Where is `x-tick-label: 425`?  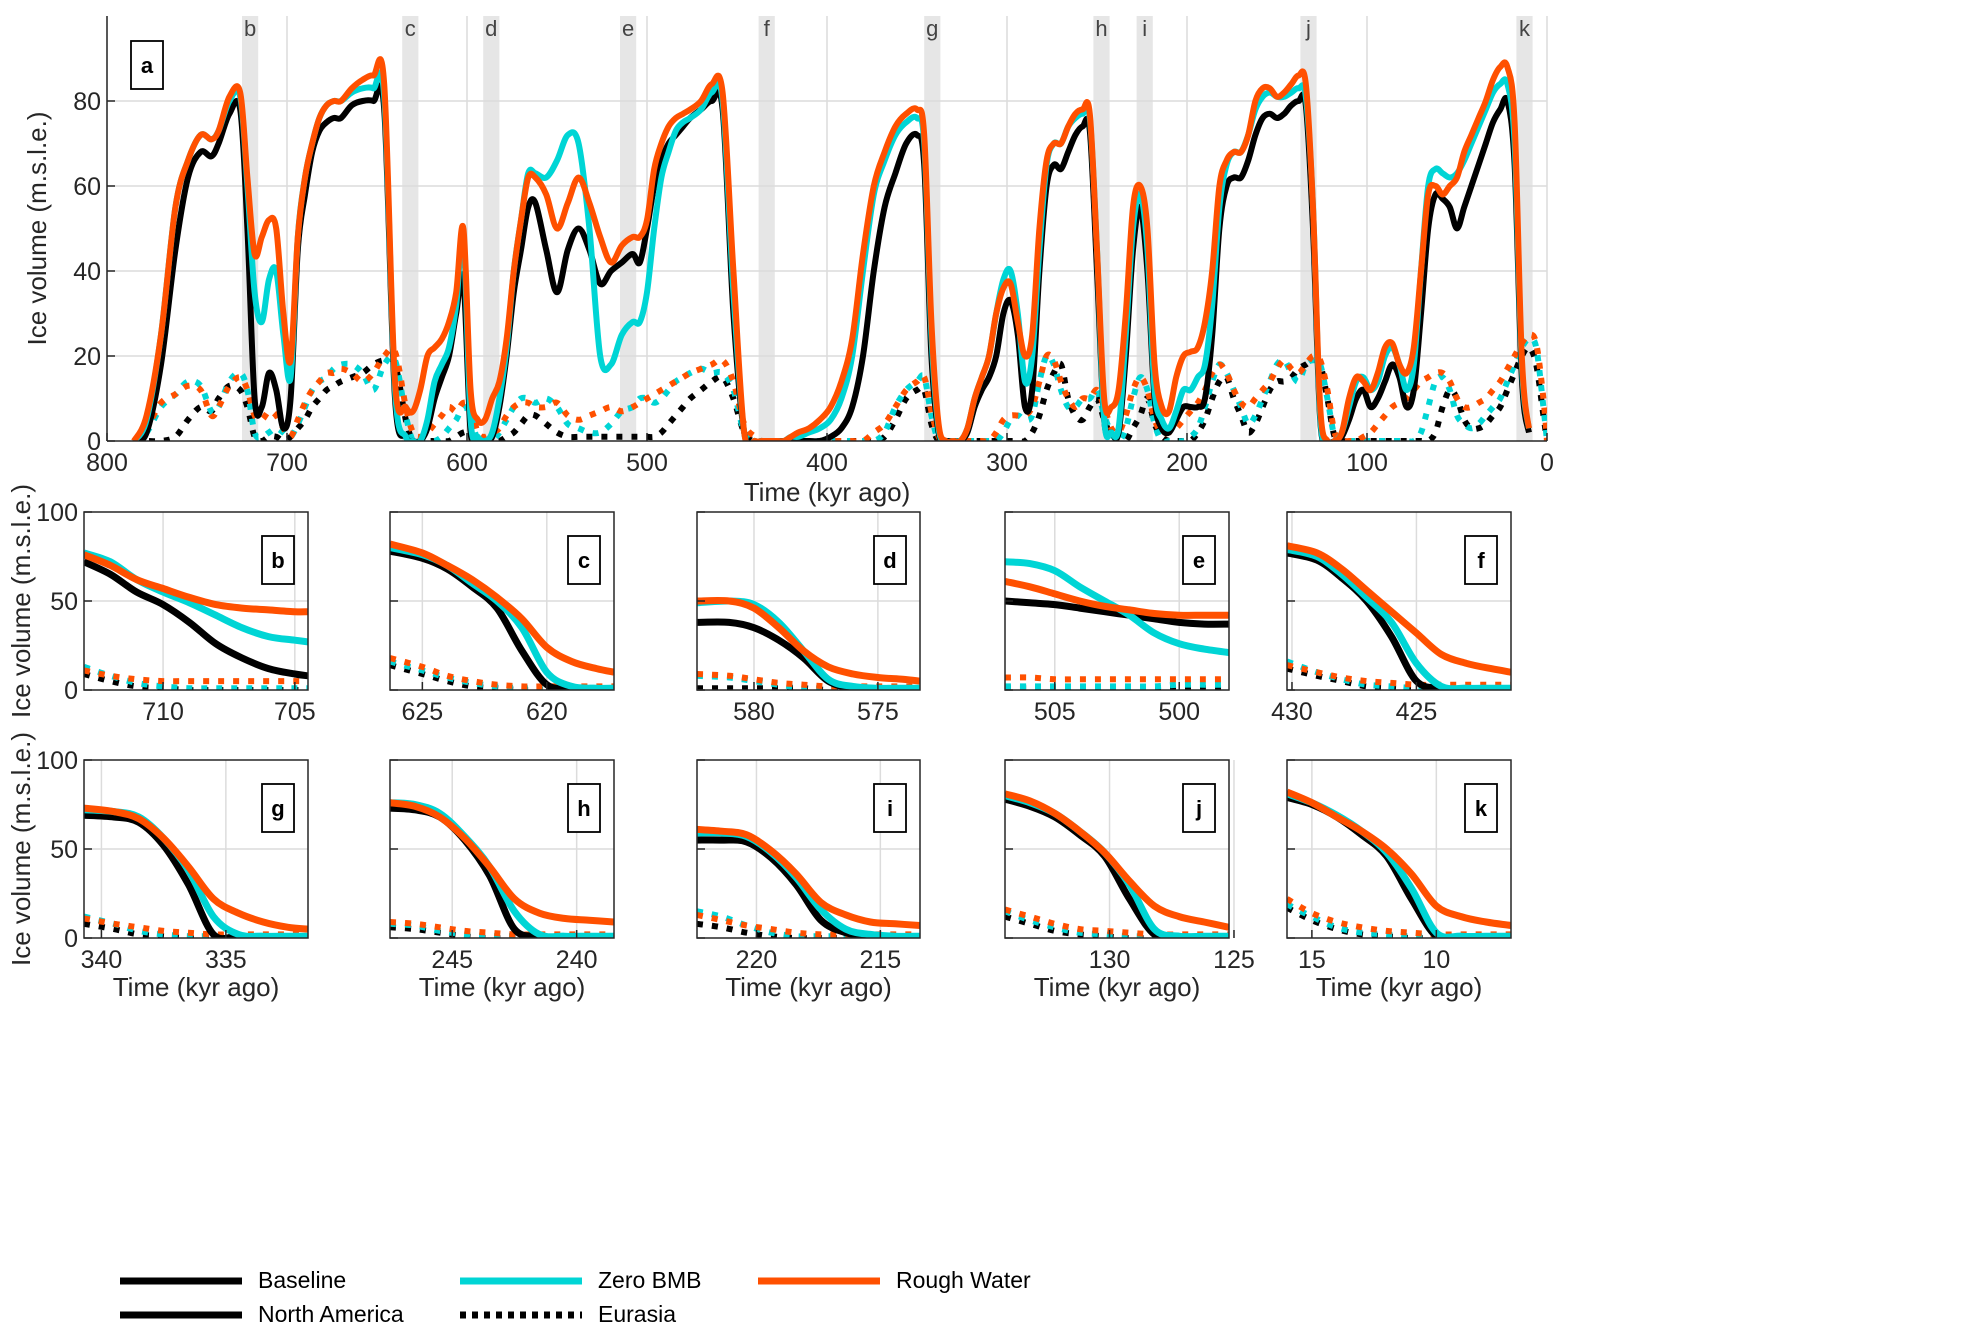
x-tick-label: 425 is located at coordinates (1417, 712).